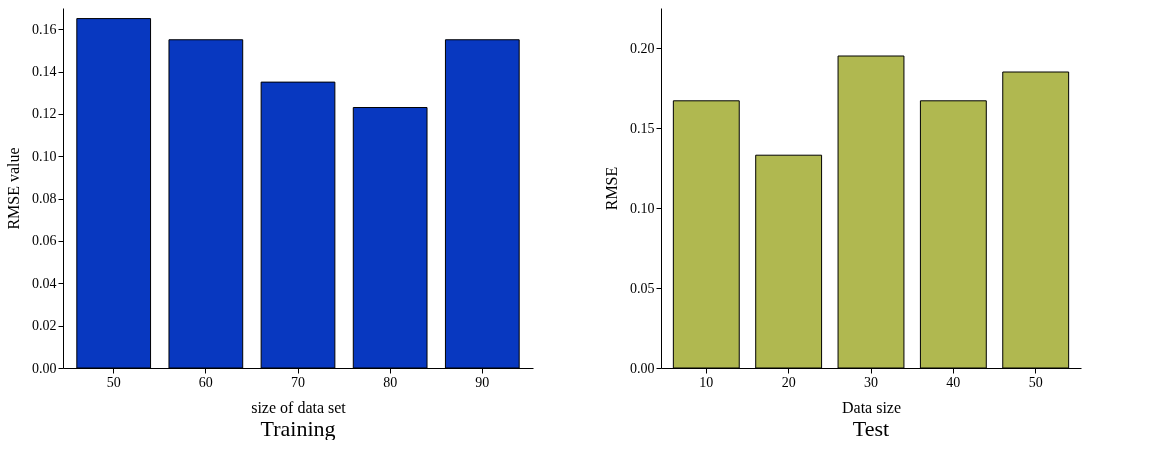  I want to click on x-tick-label: 20, so click(788, 382).